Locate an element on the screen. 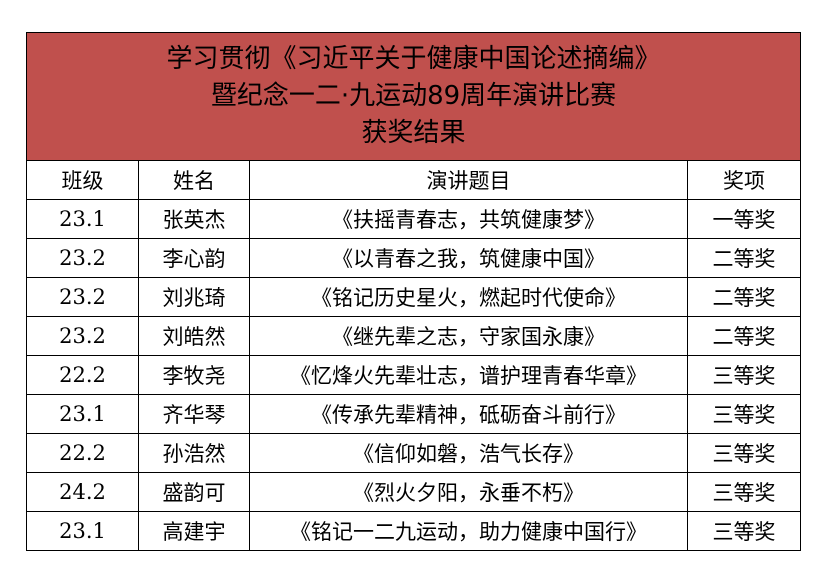 The height and width of the screenshot is (584, 826). table-row: 22.2 李牧尧 《忆烽火先辈壮志，谱护理青春华章》 三等奖 is located at coordinates (414, 375).